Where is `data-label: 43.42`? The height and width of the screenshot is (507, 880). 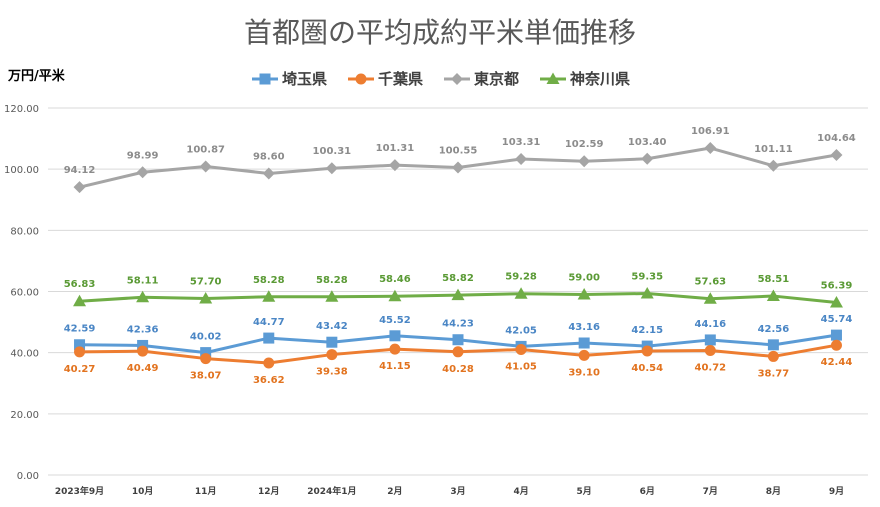
data-label: 43.42 is located at coordinates (332, 326).